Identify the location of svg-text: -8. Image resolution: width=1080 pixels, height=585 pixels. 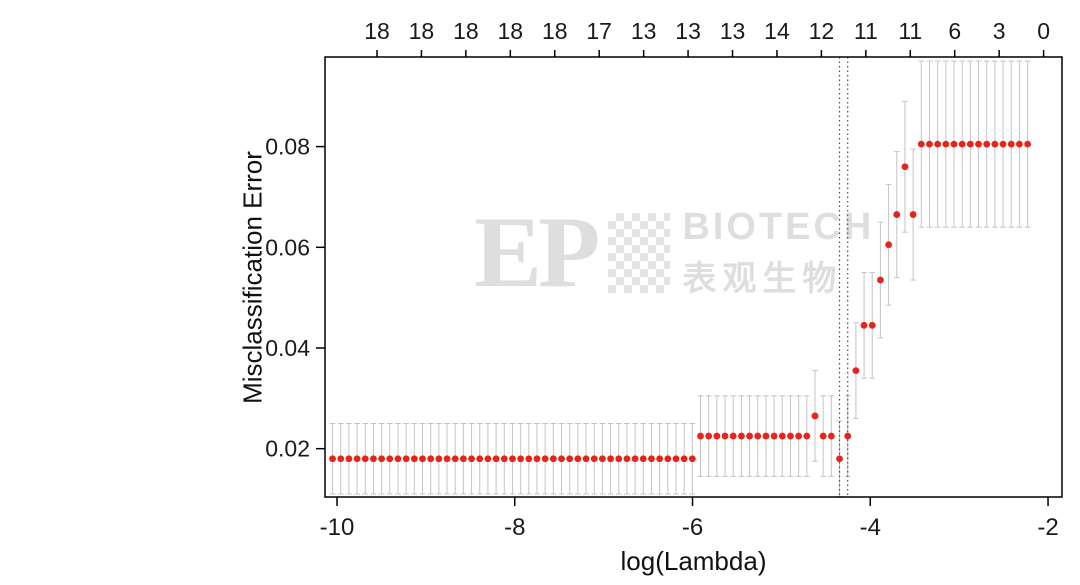
(514, 527).